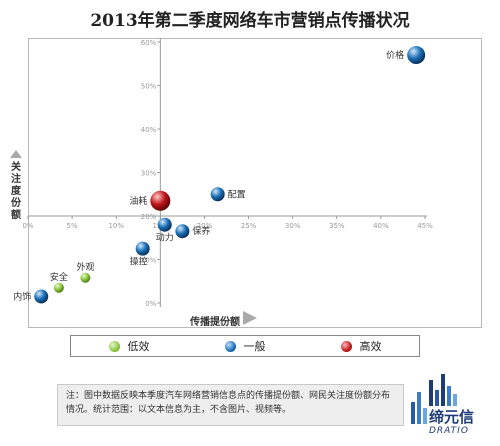  Describe the element at coordinates (27, 226) in the screenshot. I see `x-tick-label: 0%` at that location.